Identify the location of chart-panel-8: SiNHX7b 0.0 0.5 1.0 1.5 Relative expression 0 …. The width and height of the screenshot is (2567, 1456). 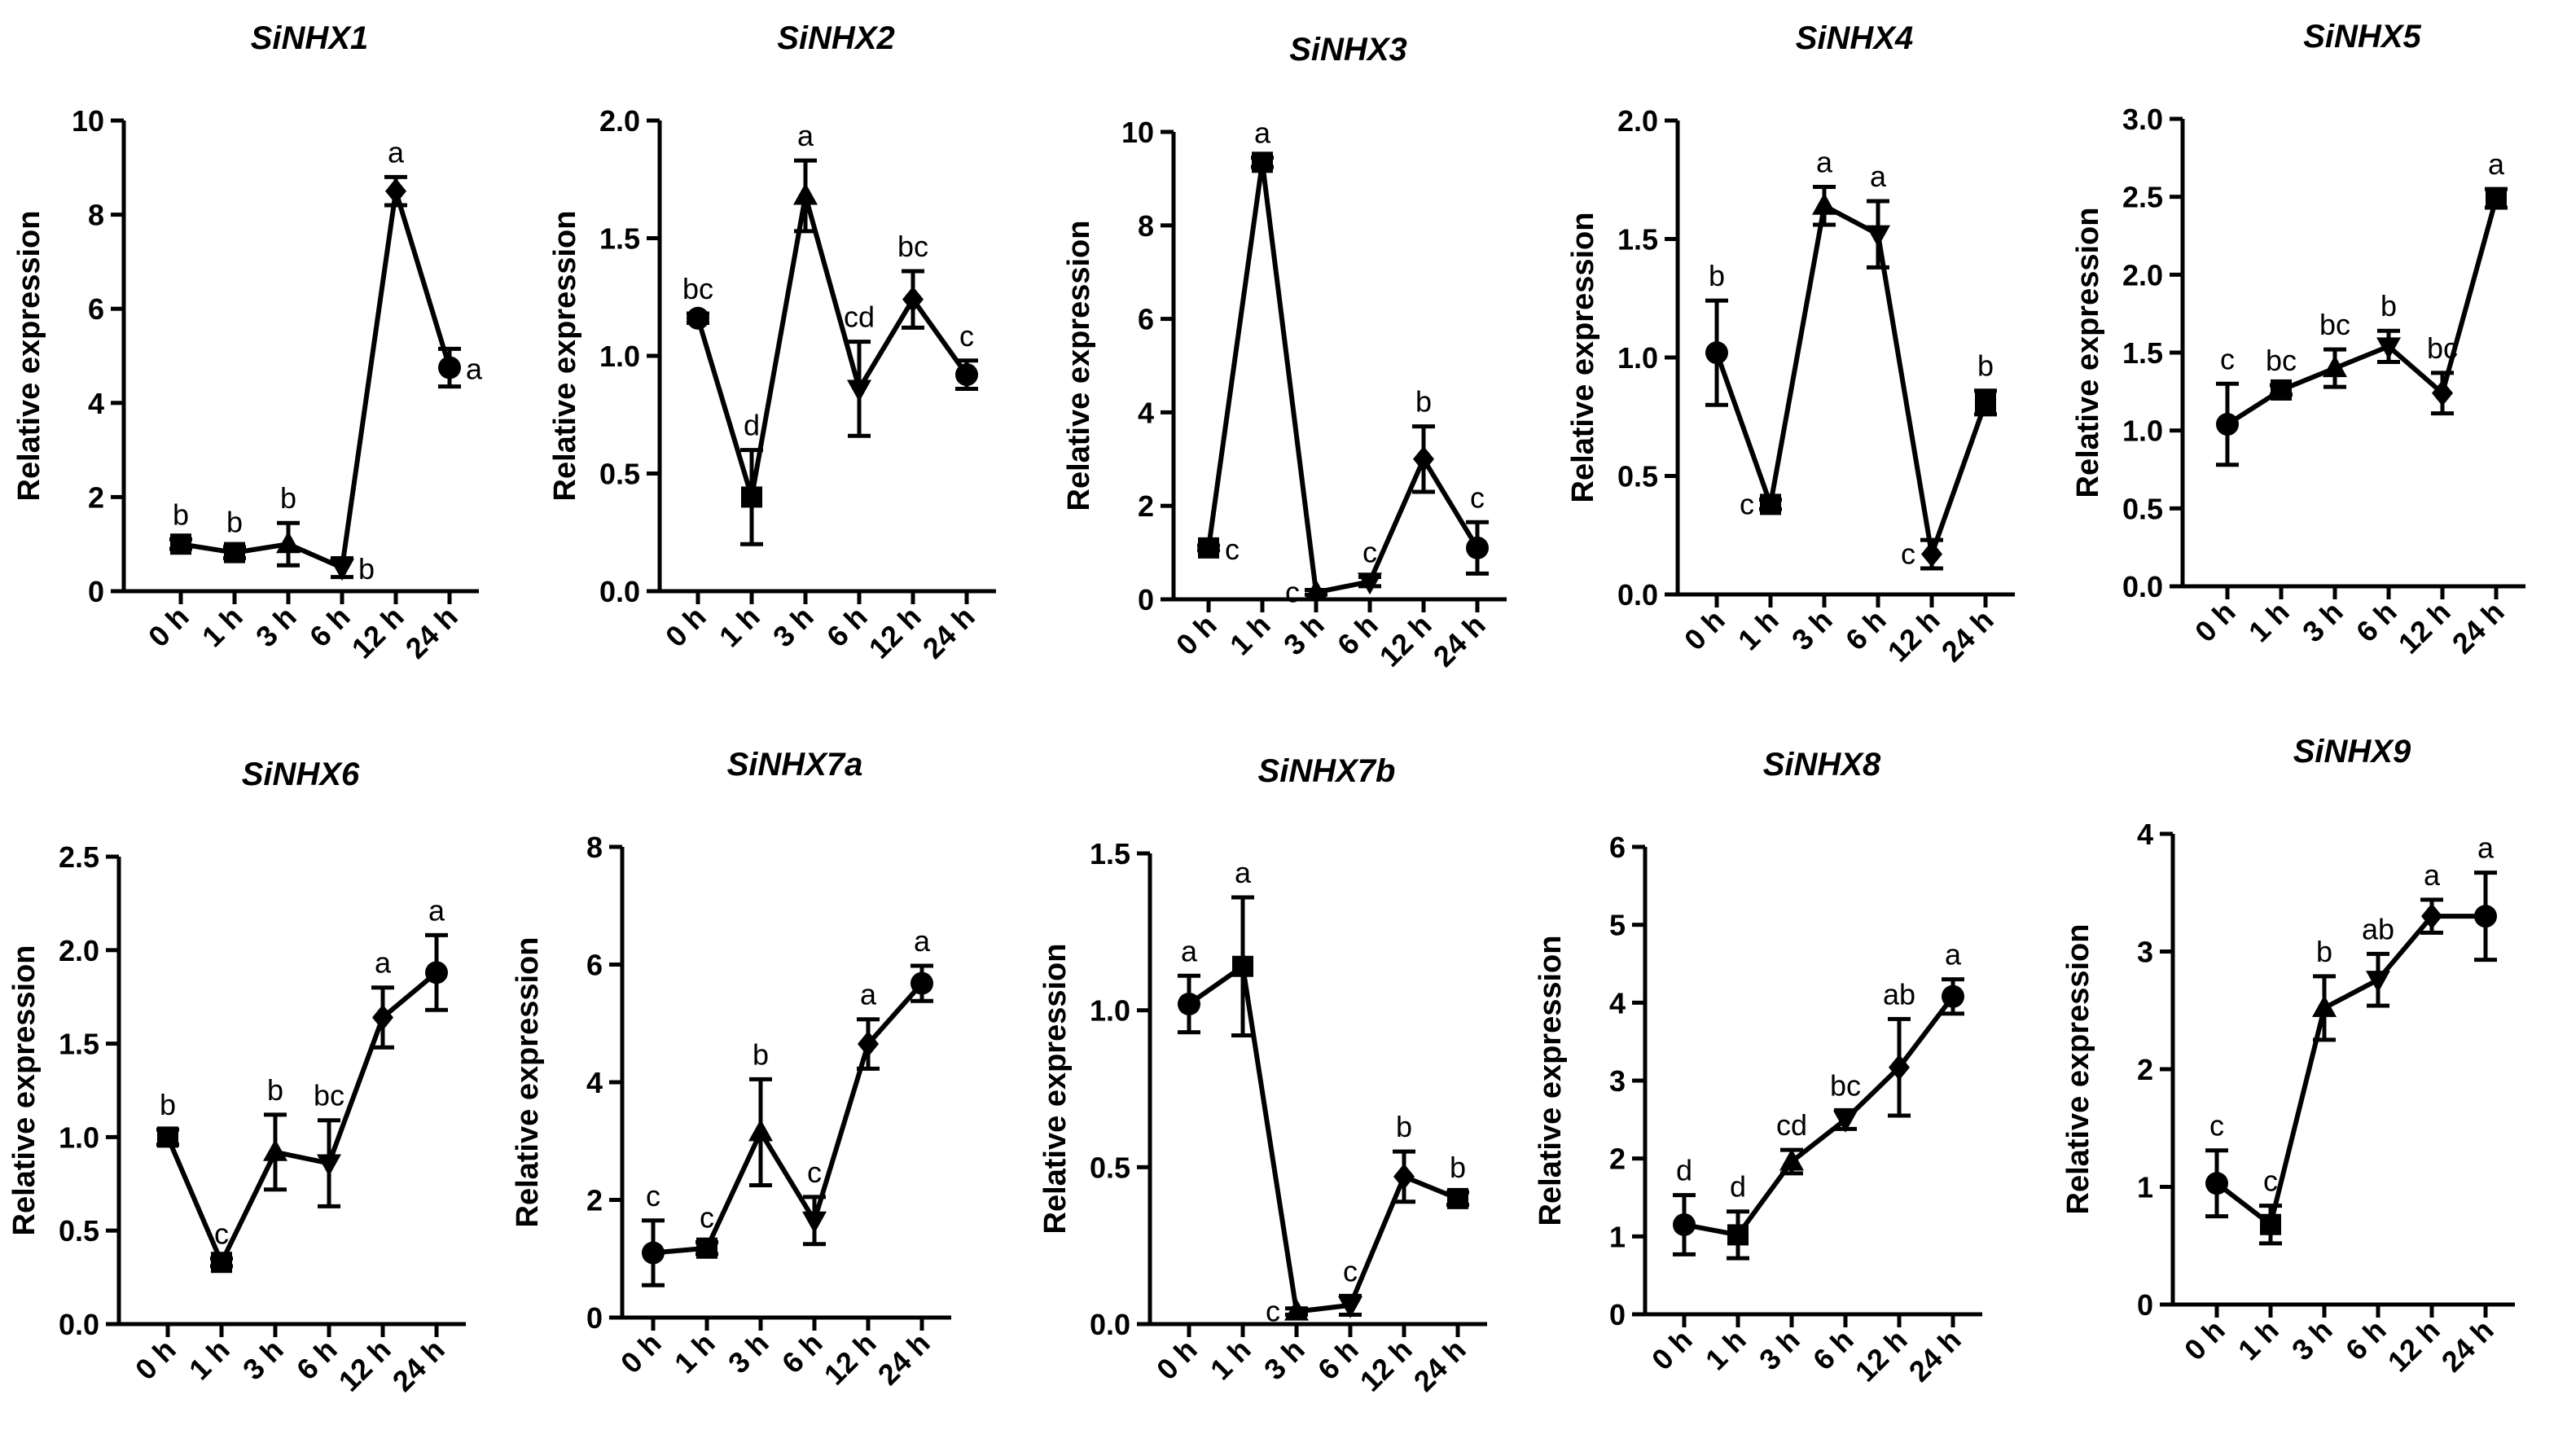
(1262, 1075).